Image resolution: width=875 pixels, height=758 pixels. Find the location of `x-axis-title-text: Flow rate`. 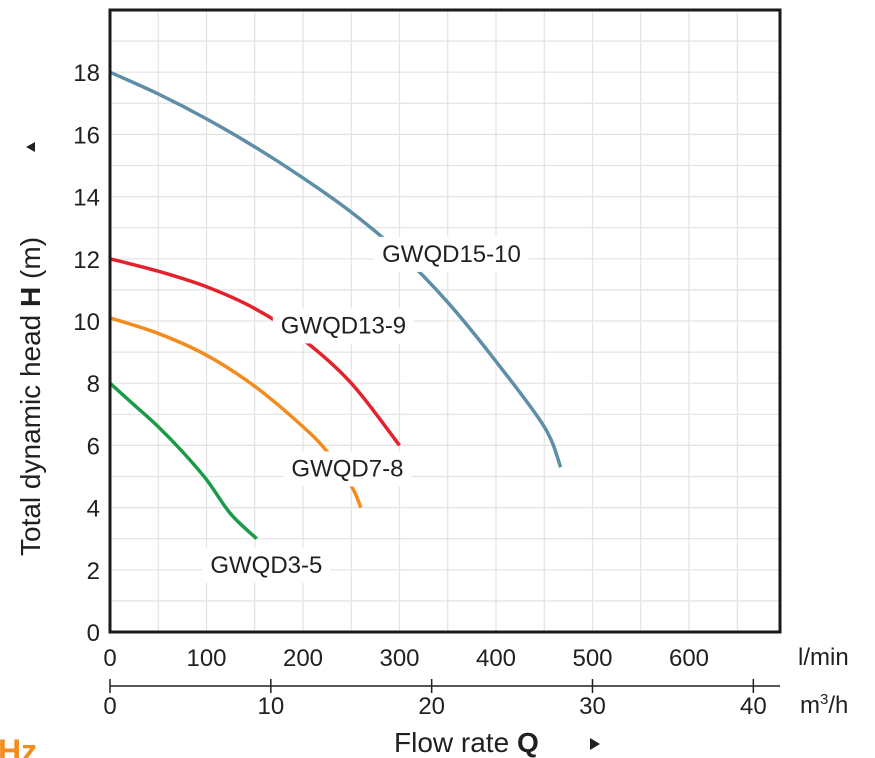

x-axis-title-text: Flow rate is located at coordinates (455, 742).